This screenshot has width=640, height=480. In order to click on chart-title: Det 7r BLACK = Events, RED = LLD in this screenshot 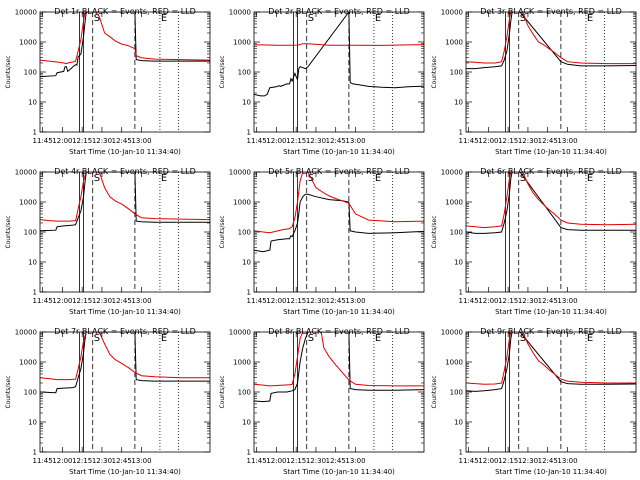, I will do `click(125, 331)`.